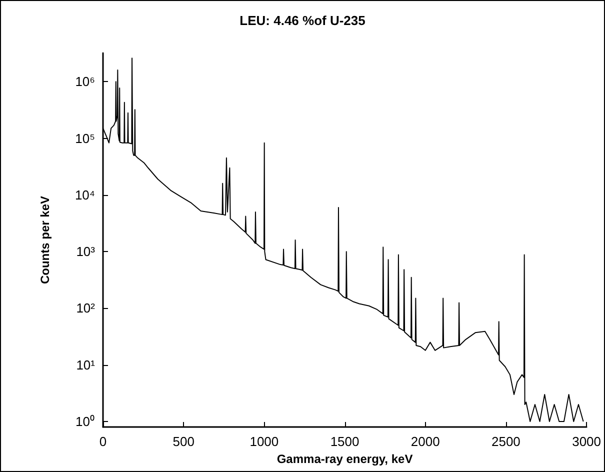 This screenshot has width=605, height=472. What do you see at coordinates (85, 138) in the screenshot?
I see `y-tick-label: 10⁵` at bounding box center [85, 138].